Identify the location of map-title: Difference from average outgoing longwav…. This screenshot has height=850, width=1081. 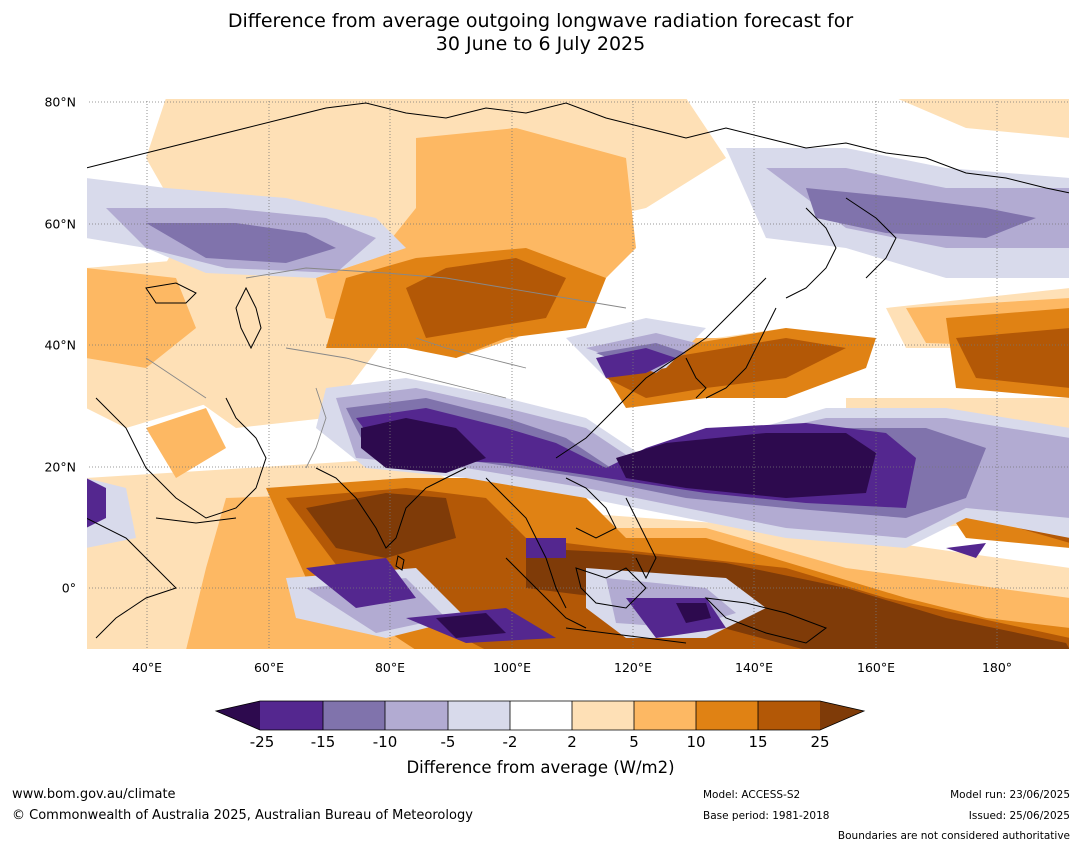
(540, 33).